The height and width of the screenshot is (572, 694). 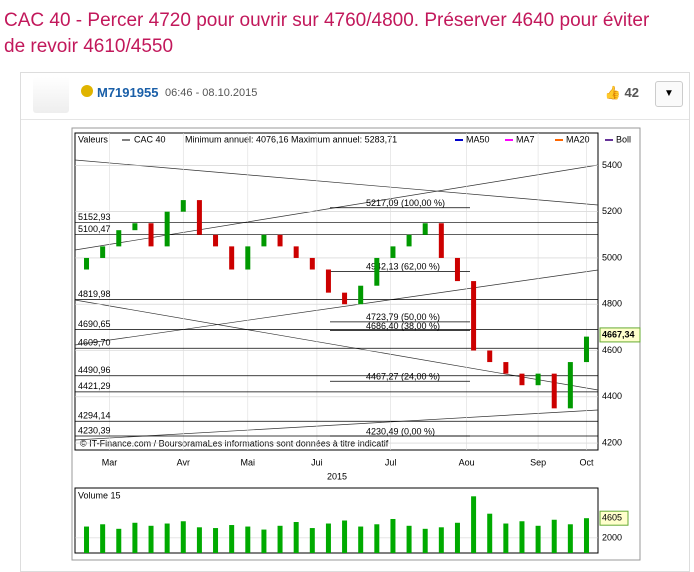 I want to click on volume-title: Volume 15, so click(x=99, y=495).